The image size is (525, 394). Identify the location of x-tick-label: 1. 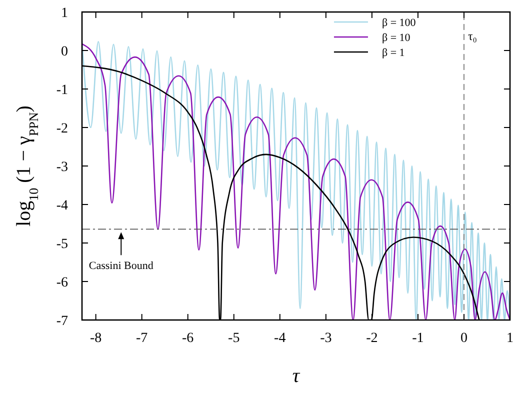
(510, 338).